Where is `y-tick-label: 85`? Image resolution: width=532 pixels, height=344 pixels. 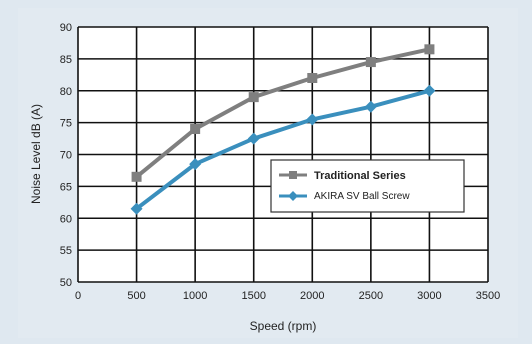
y-tick-label: 85 is located at coordinates (66, 60).